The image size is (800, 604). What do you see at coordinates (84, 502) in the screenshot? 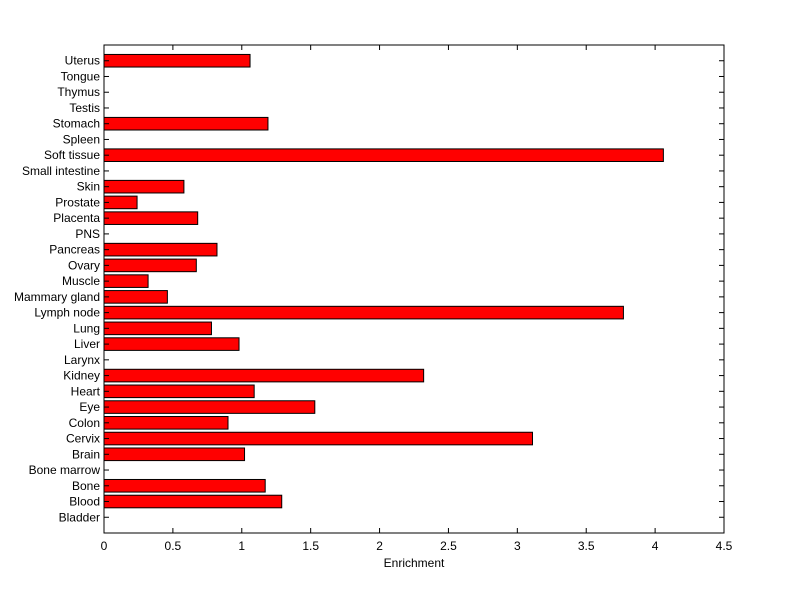
I see `y-tick-label: Blood` at bounding box center [84, 502].